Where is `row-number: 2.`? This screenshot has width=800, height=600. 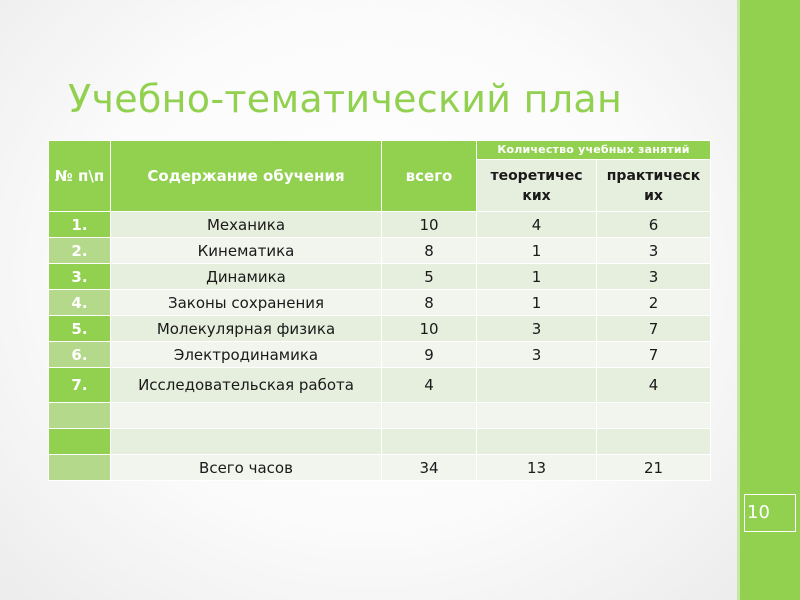
row-number: 2. is located at coordinates (79, 250).